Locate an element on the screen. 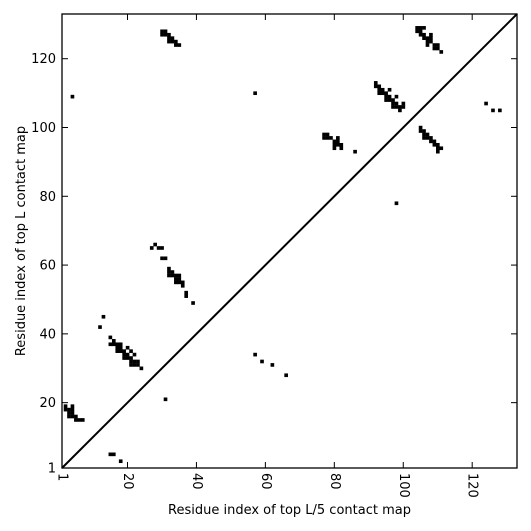 The image size is (531, 531). x-tick-label: 100 is located at coordinates (403, 485).